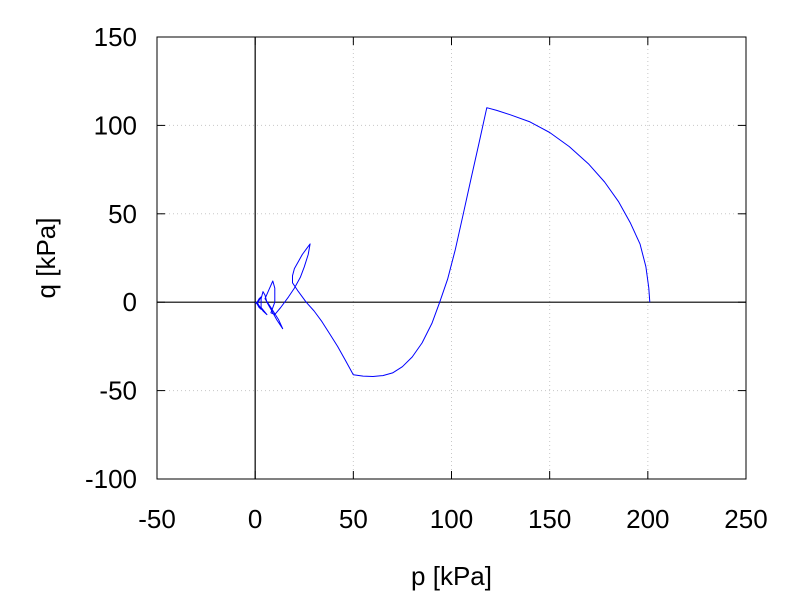 Image resolution: width=800 pixels, height=600 pixels. What do you see at coordinates (46, 258) in the screenshot?
I see `y-axis-label: q [kPa]` at bounding box center [46, 258].